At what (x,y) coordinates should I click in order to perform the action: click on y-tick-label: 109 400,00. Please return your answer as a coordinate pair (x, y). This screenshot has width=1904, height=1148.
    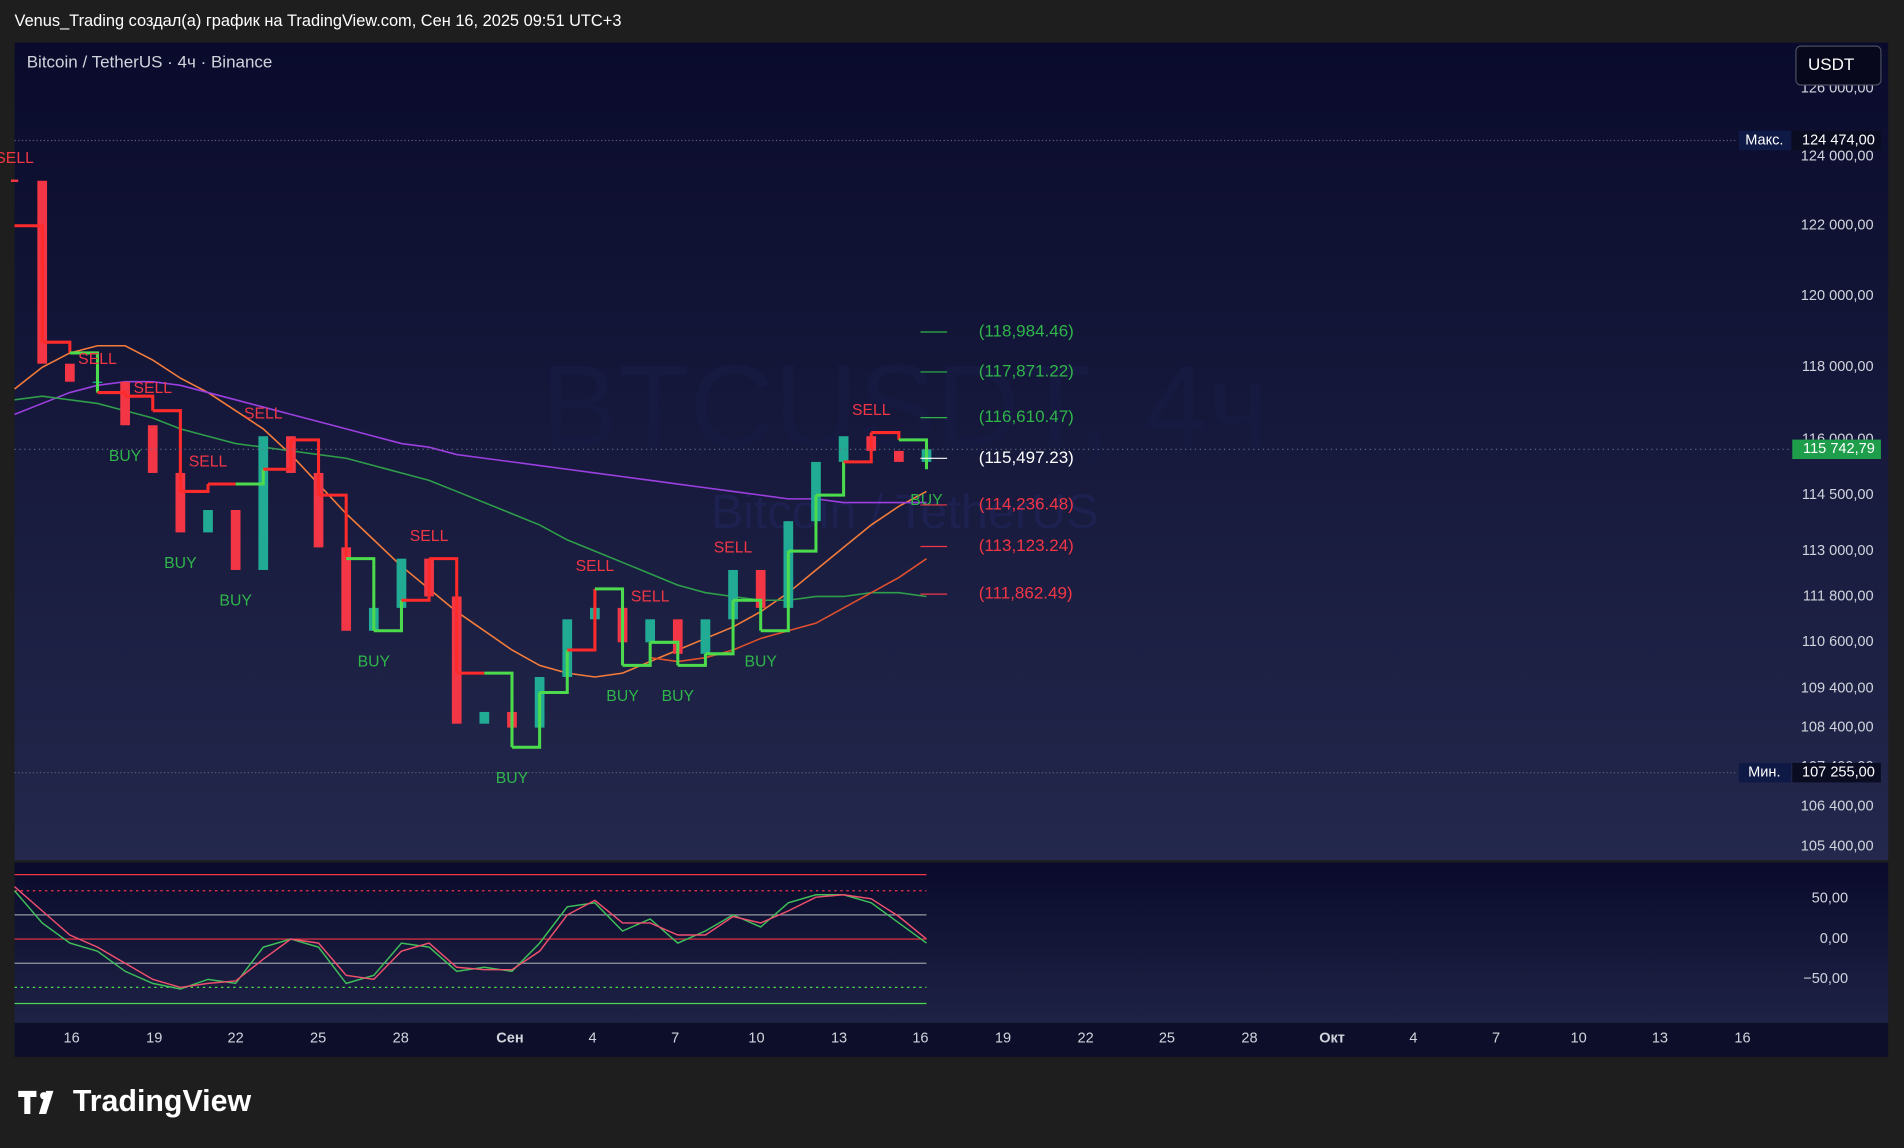
    Looking at the image, I should click on (1837, 688).